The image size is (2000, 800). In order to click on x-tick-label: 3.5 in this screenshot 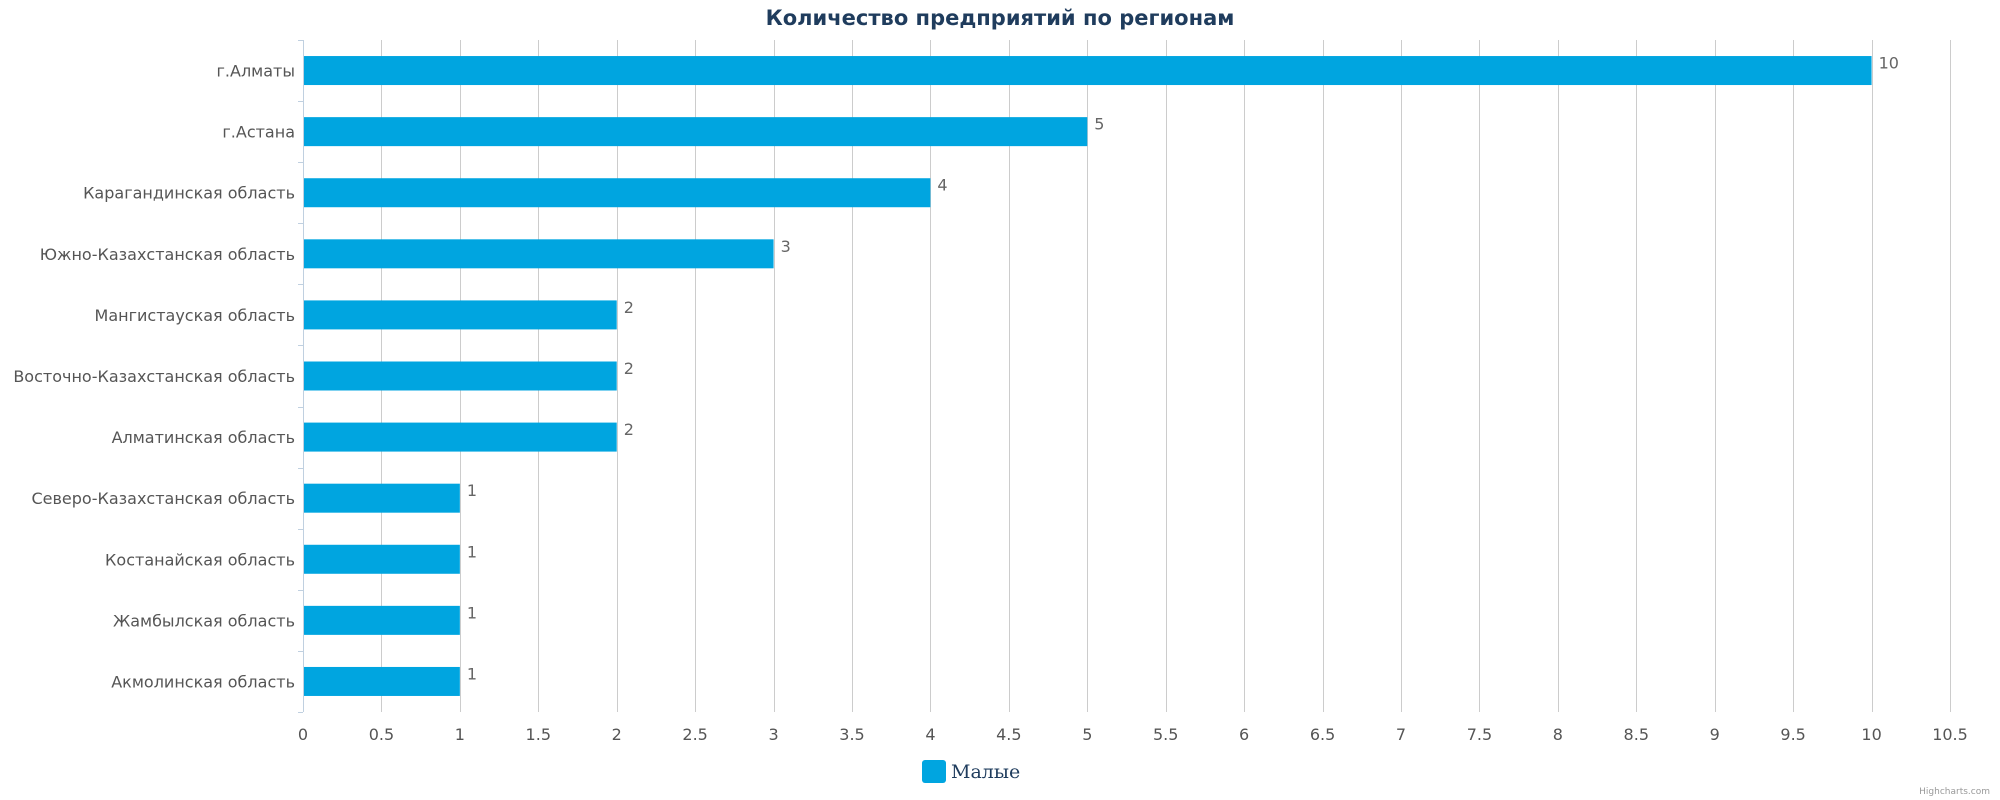, I will do `click(851, 734)`.